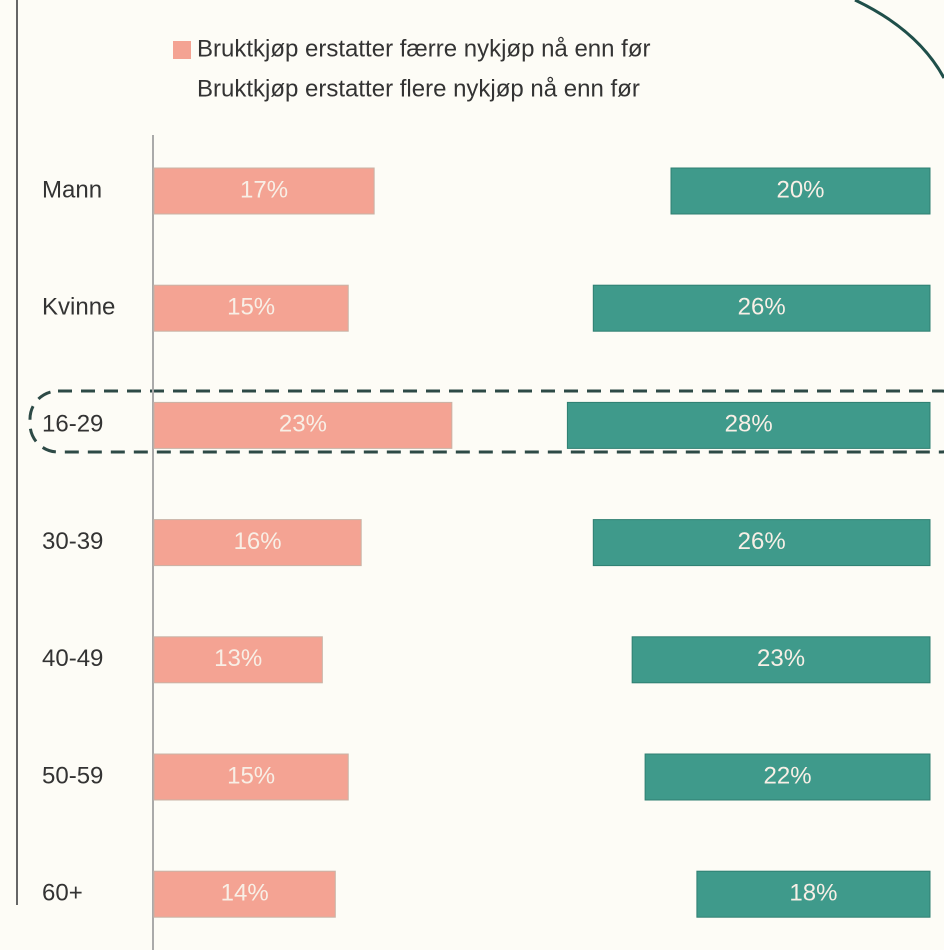  Describe the element at coordinates (78, 307) in the screenshot. I see `category-label: Kvinne` at that location.